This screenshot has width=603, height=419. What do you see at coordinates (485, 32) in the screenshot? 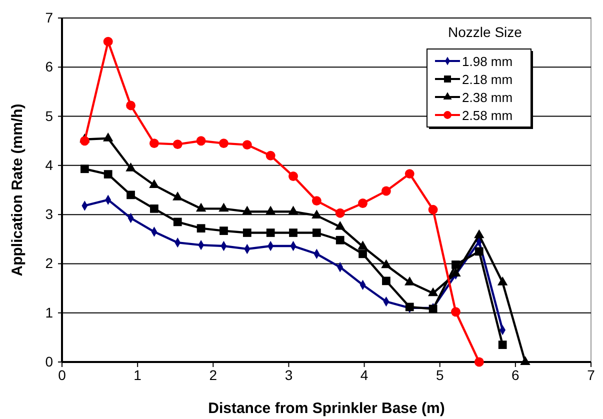
I see `legend-title: Nozzle Size` at bounding box center [485, 32].